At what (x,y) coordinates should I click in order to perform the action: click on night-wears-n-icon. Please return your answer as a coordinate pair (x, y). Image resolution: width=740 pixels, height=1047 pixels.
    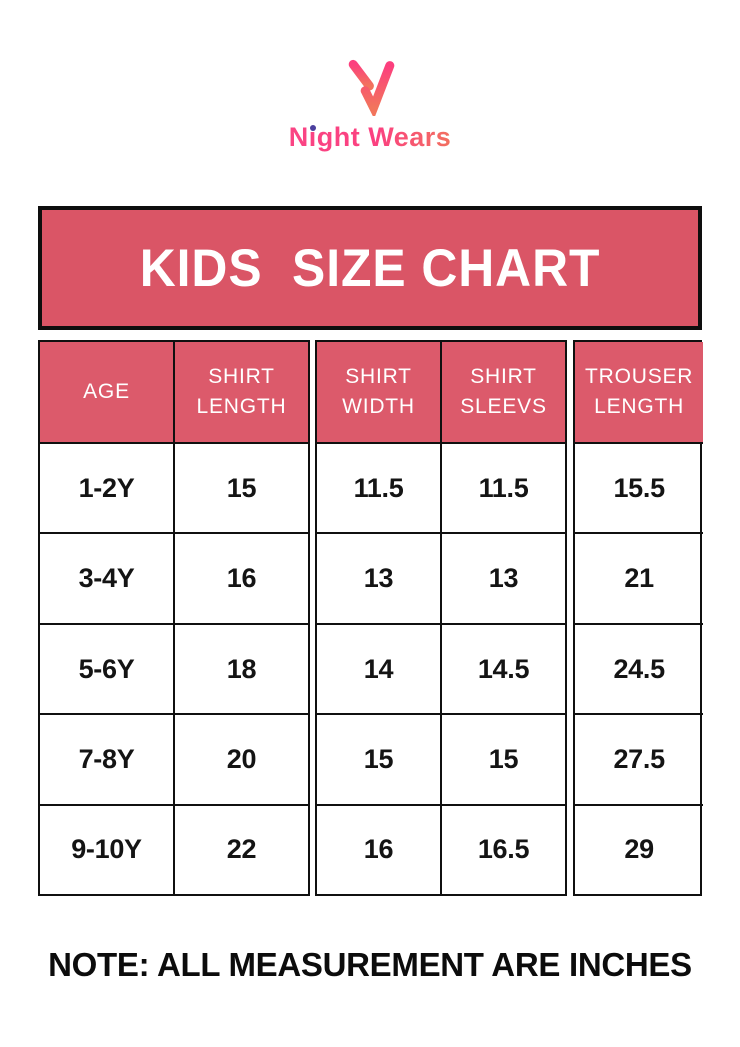
    Looking at the image, I should click on (371, 87).